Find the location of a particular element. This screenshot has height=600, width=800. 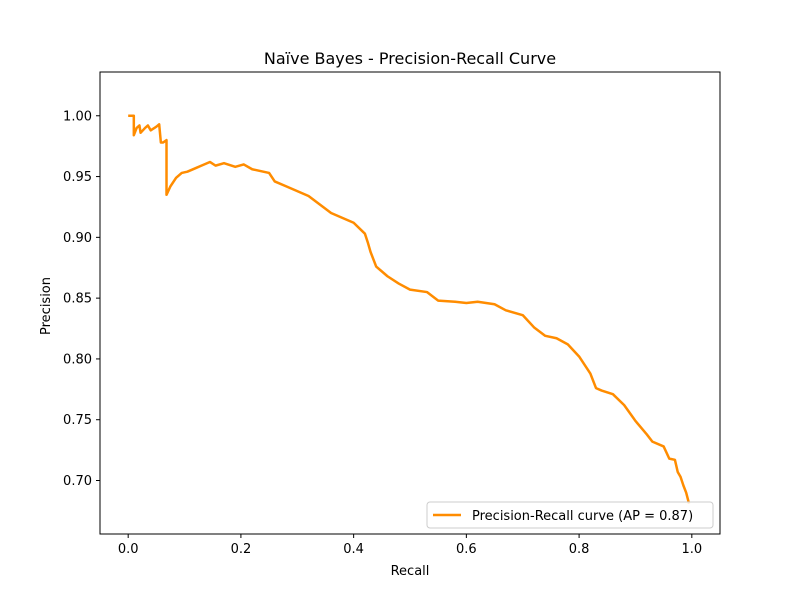

x-tick-label: 0.0 is located at coordinates (128, 549).